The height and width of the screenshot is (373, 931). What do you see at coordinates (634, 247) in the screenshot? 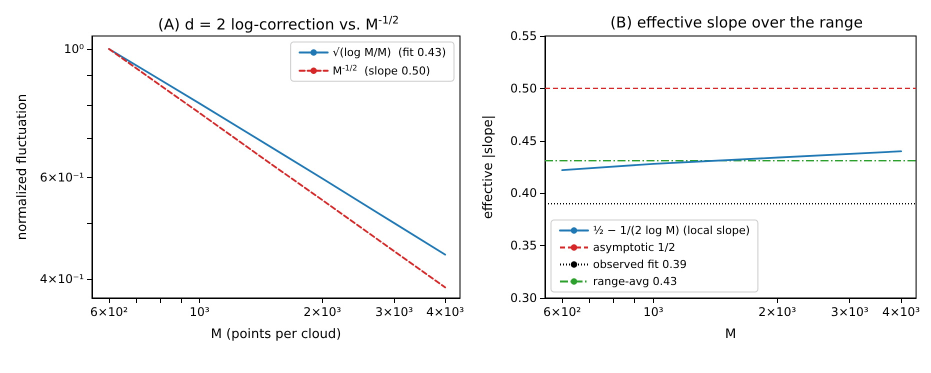
I see `legend-label: asymptotic 1/2` at bounding box center [634, 247].